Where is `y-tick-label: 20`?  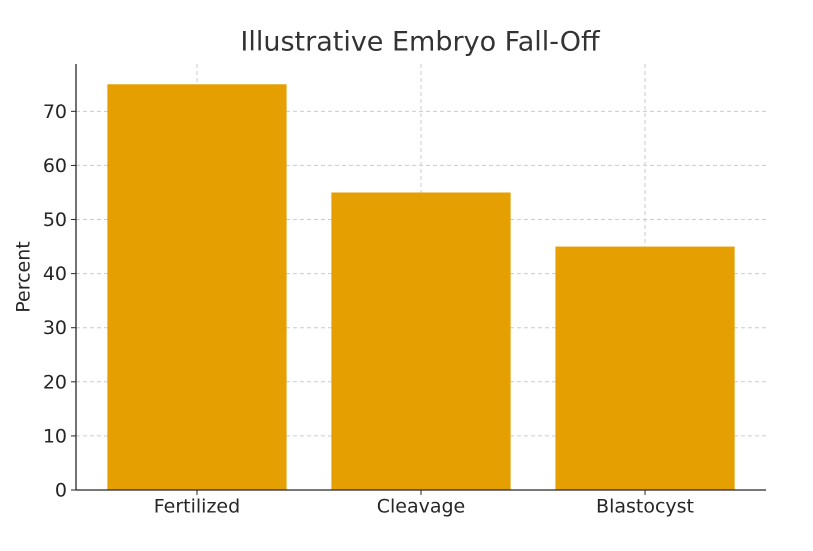
y-tick-label: 20 is located at coordinates (55, 382).